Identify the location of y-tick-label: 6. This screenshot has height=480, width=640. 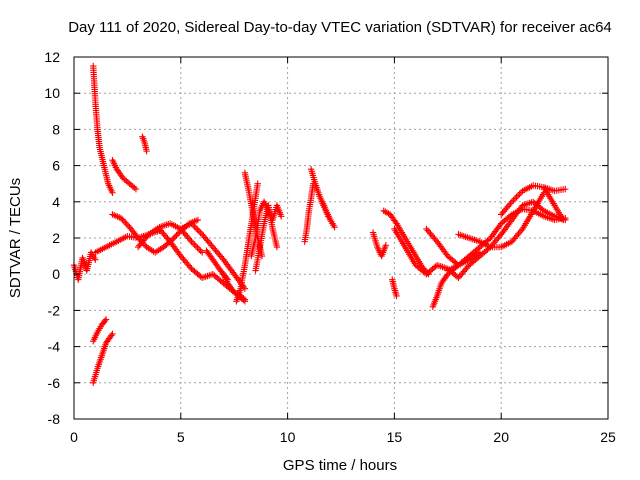
(56, 166).